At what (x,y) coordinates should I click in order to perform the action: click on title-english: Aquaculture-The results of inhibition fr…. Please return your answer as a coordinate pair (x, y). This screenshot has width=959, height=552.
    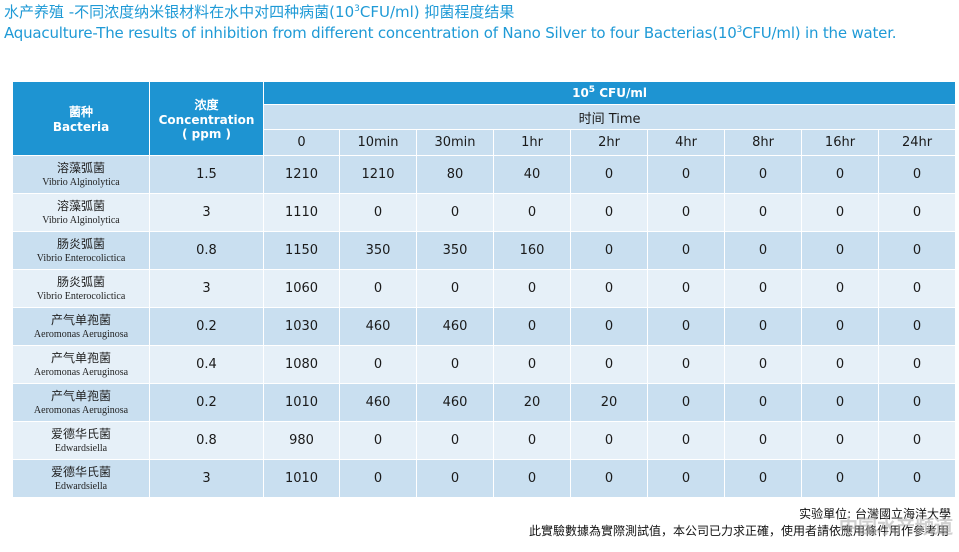
    Looking at the image, I should click on (450, 33).